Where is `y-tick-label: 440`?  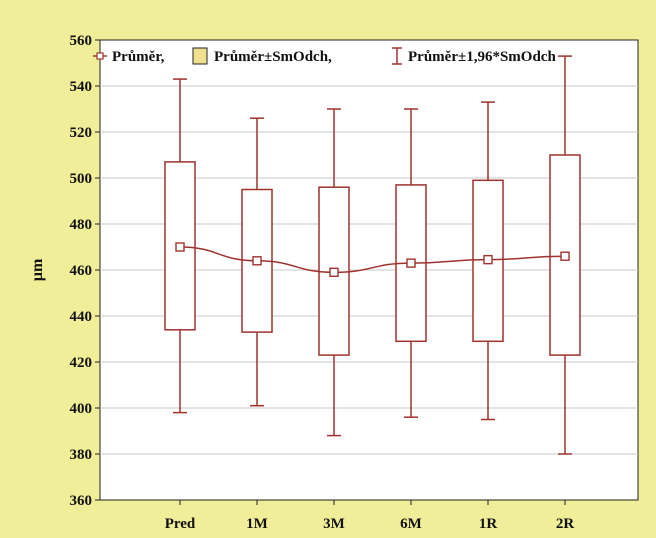
y-tick-label: 440 is located at coordinates (81, 317).